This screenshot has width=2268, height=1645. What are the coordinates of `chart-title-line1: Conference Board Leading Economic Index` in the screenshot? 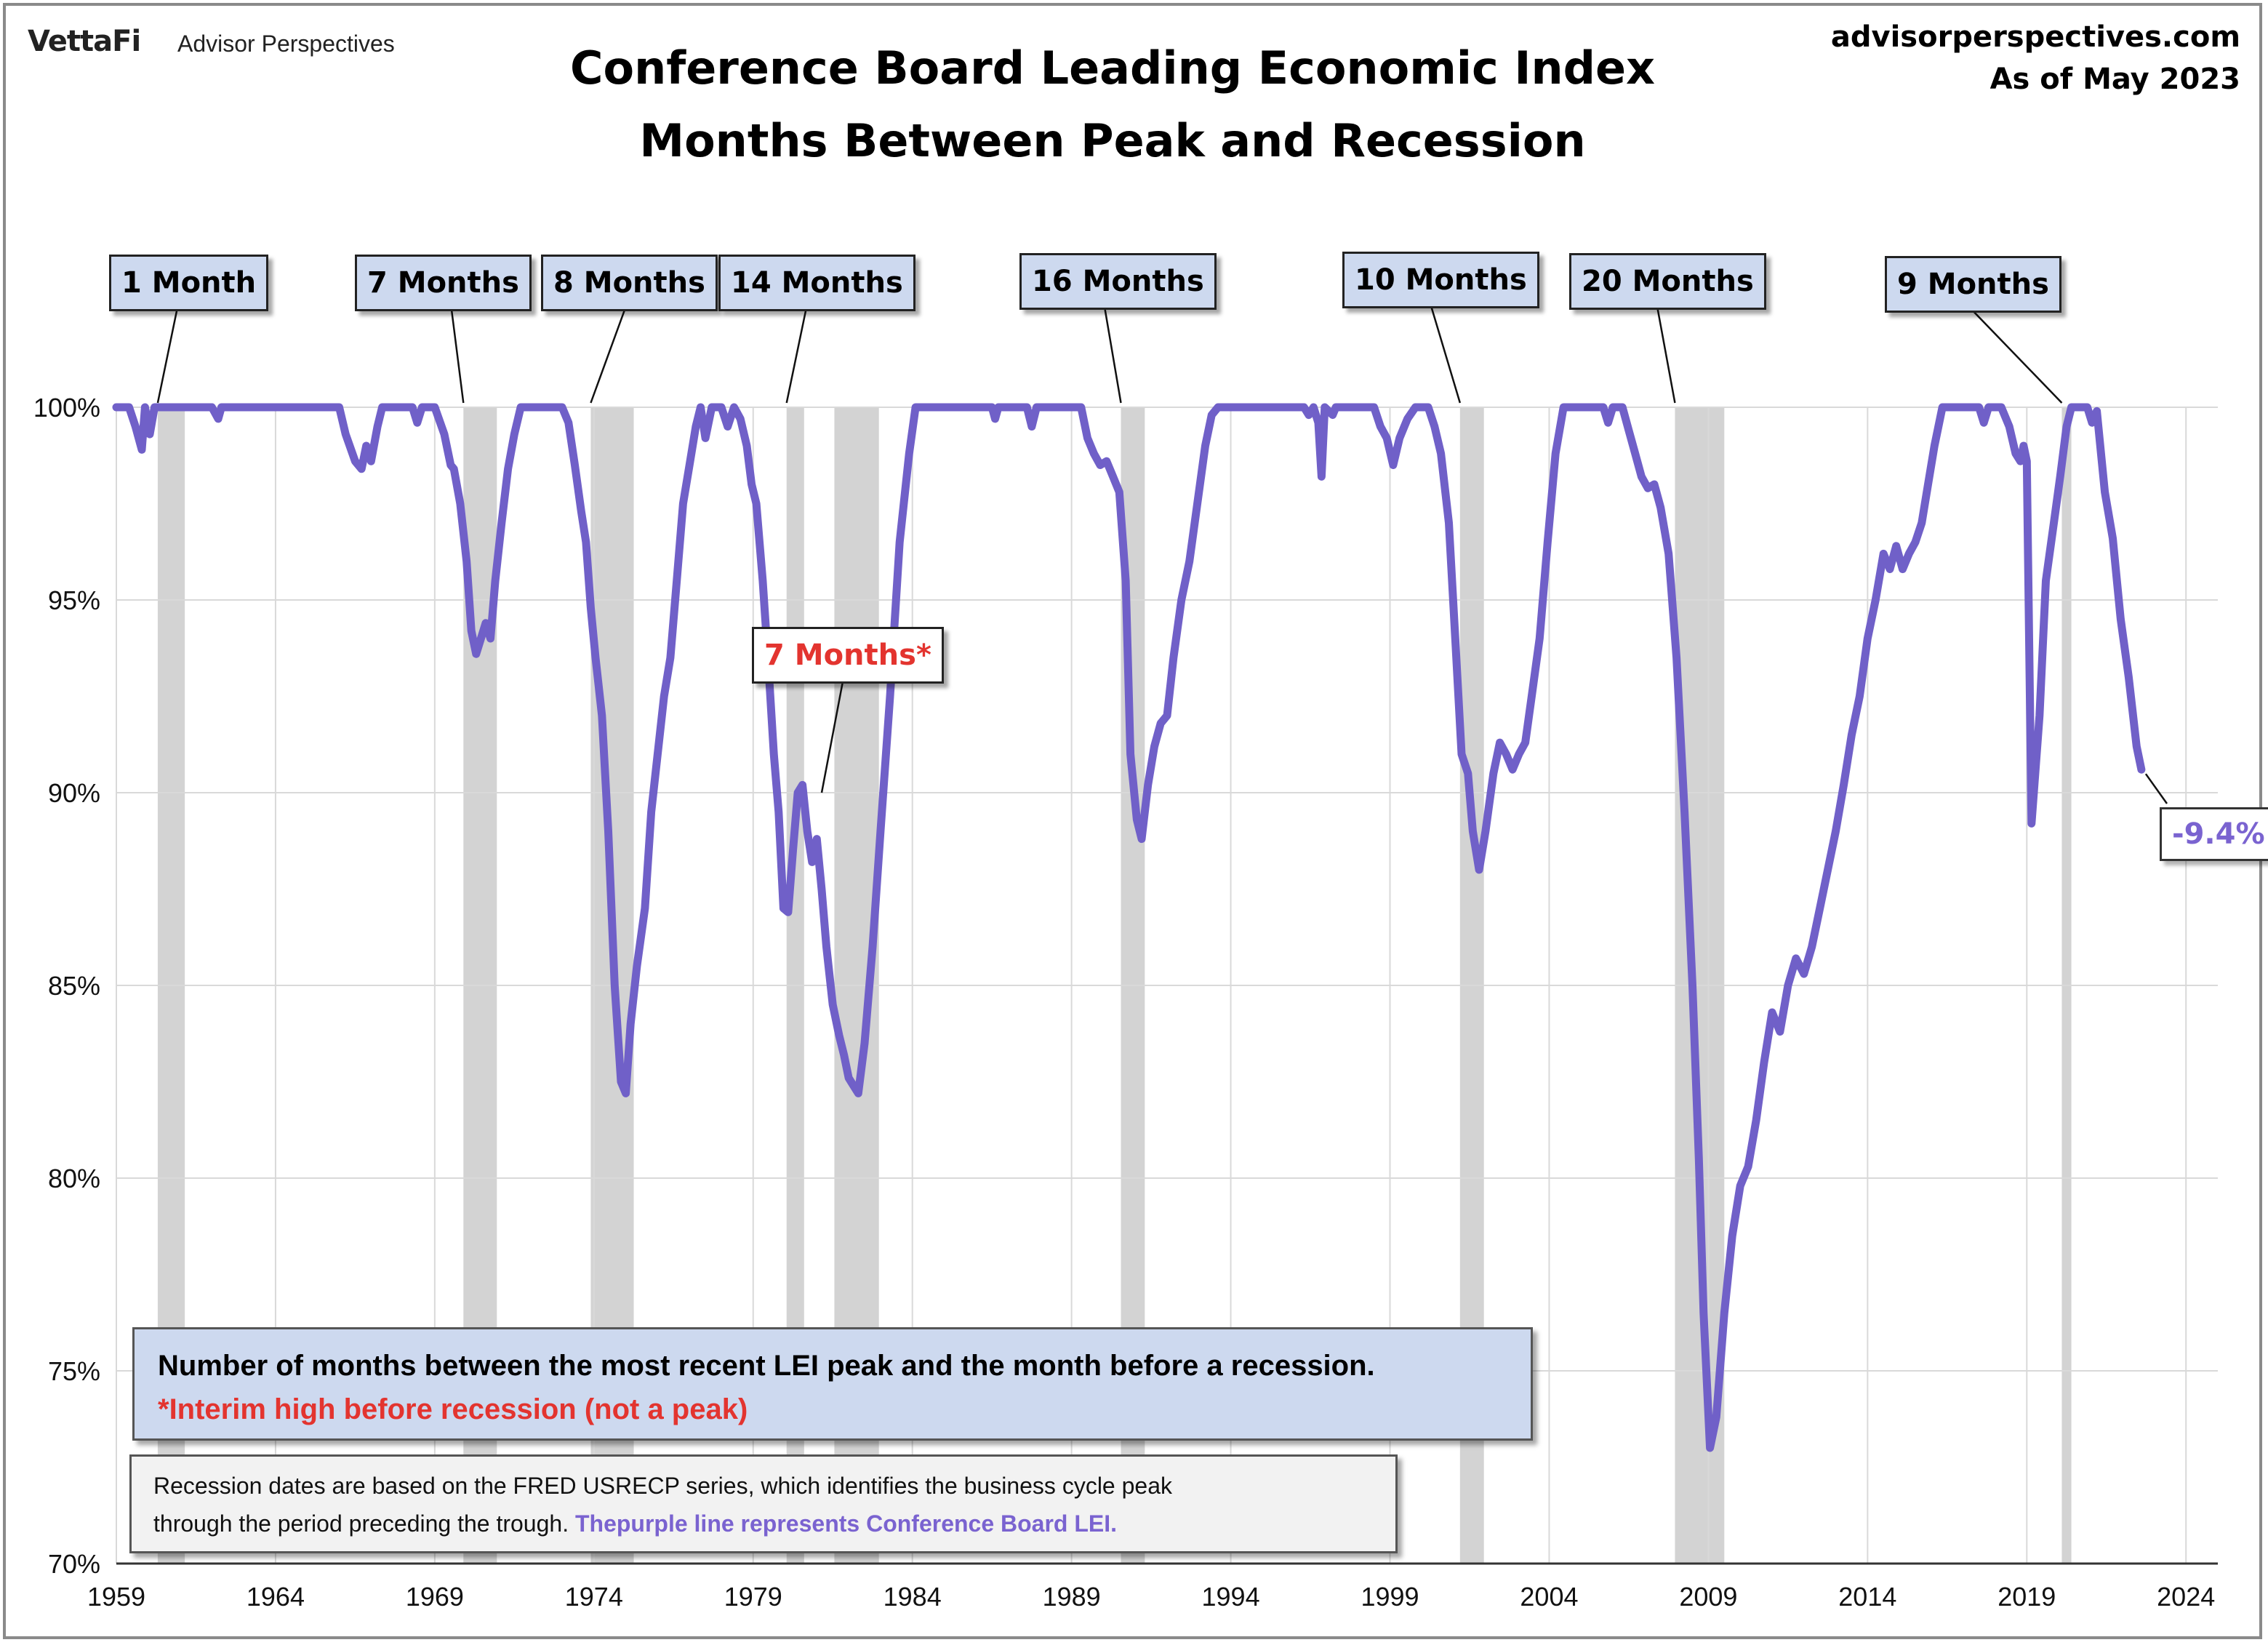 It's located at (1112, 68).